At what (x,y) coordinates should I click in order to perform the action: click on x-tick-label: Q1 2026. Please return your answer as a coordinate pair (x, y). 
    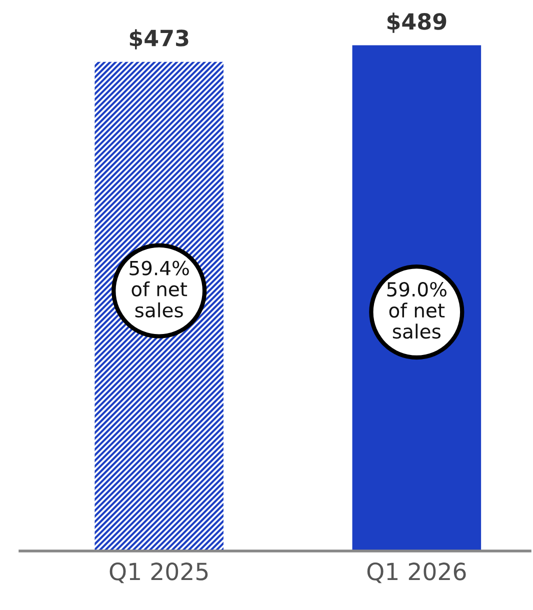
    Looking at the image, I should click on (416, 573).